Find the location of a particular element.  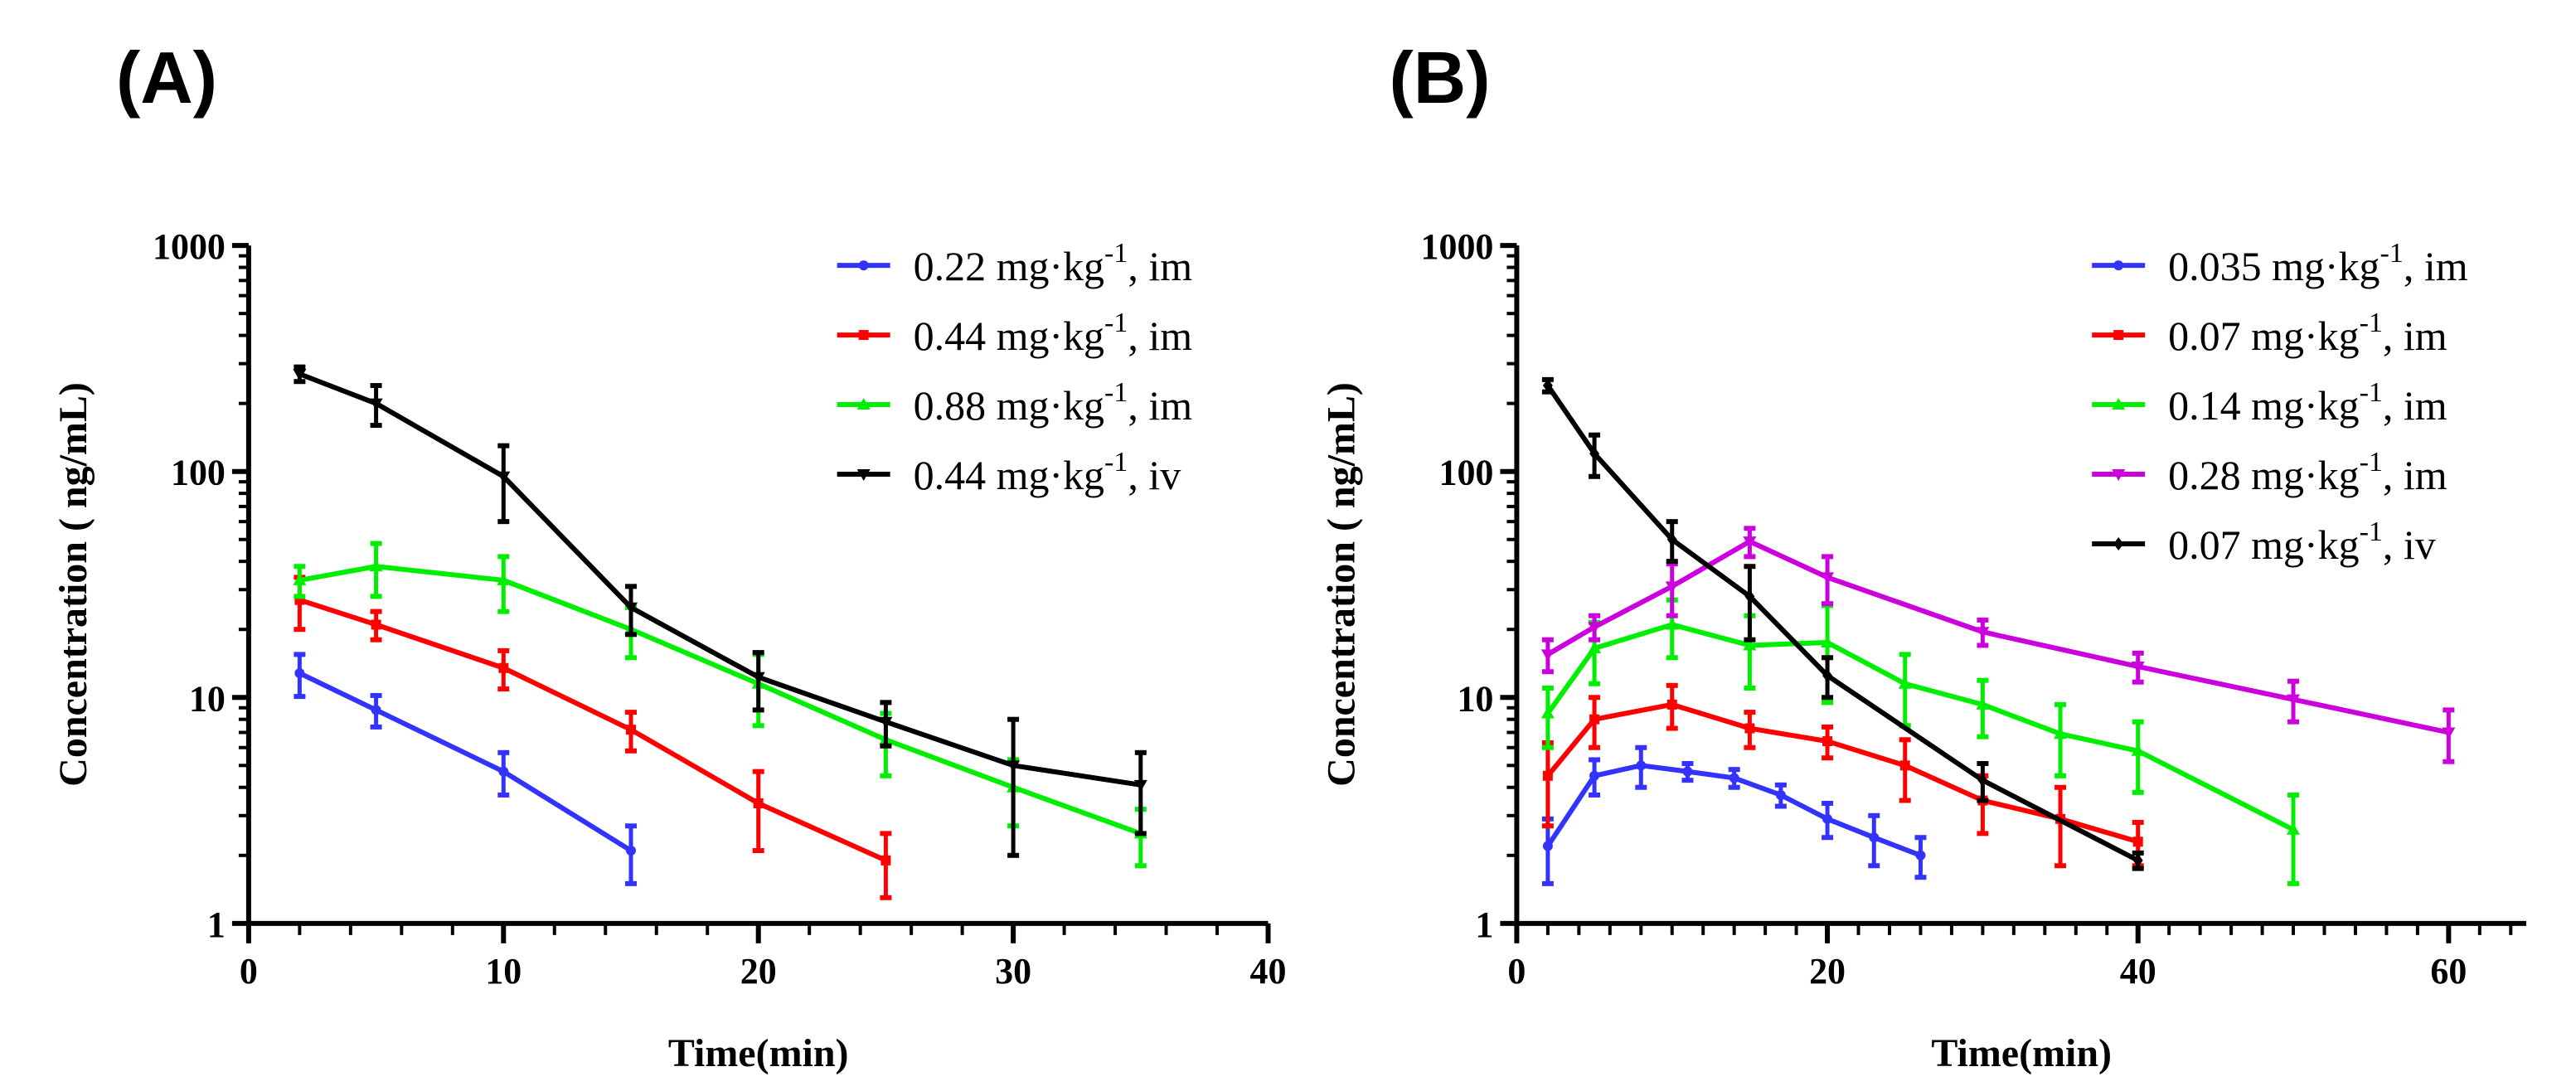

legend-entry: 0.28 mg·kg-1, im is located at coordinates (2269, 472).